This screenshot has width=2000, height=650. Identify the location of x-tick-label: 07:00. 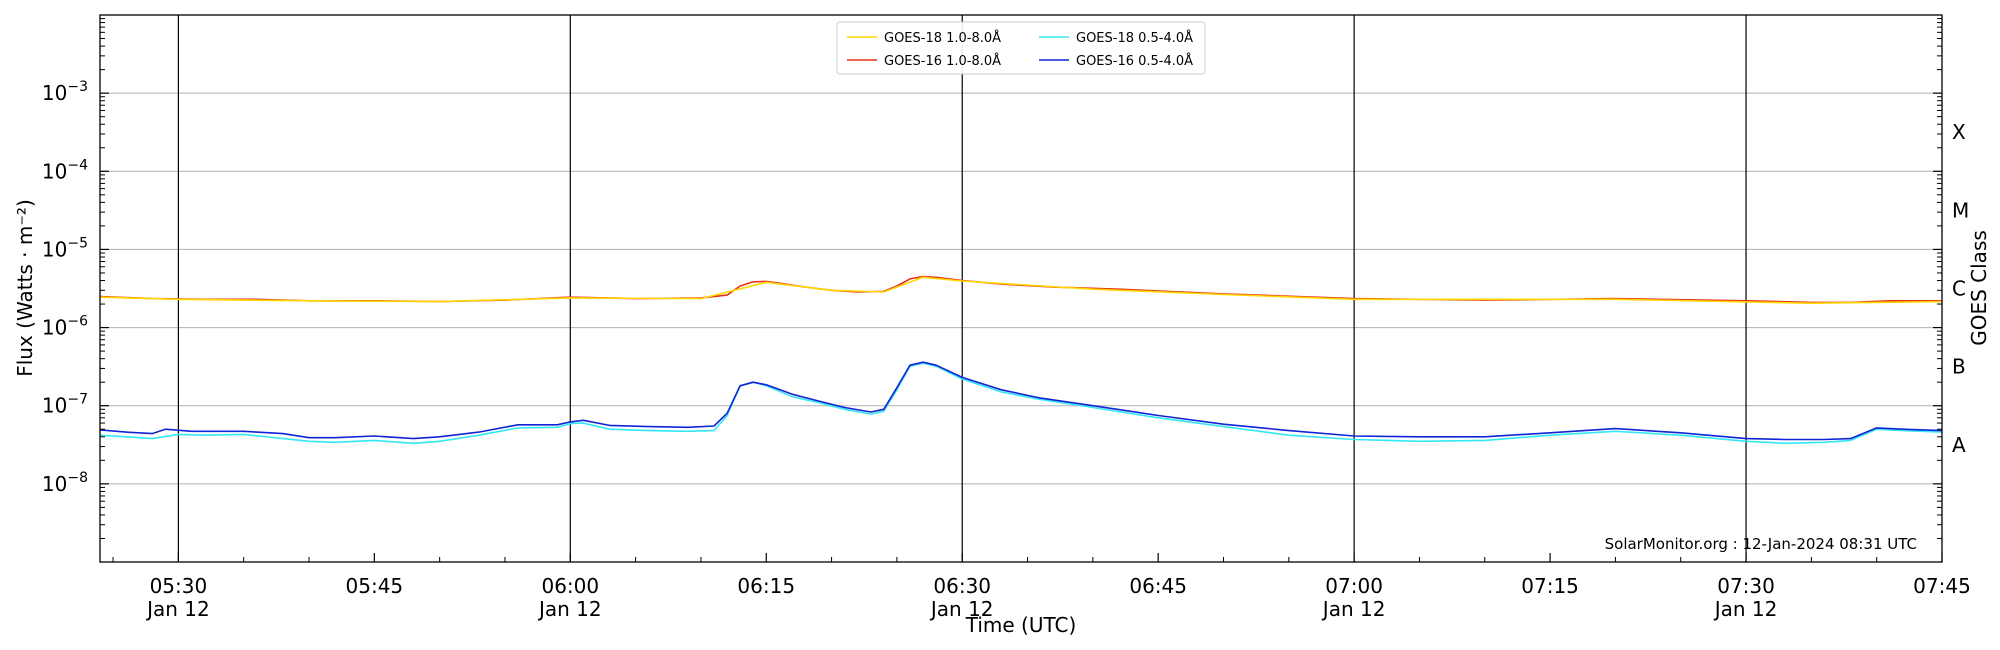
(1354, 586).